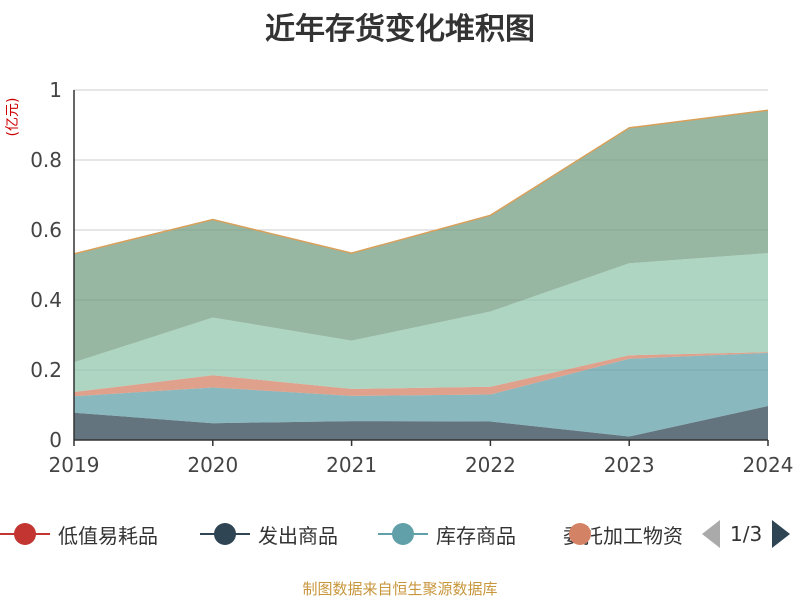 The image size is (800, 600). Describe the element at coordinates (46, 160) in the screenshot. I see `y-tick-label-4: 0.8` at that location.